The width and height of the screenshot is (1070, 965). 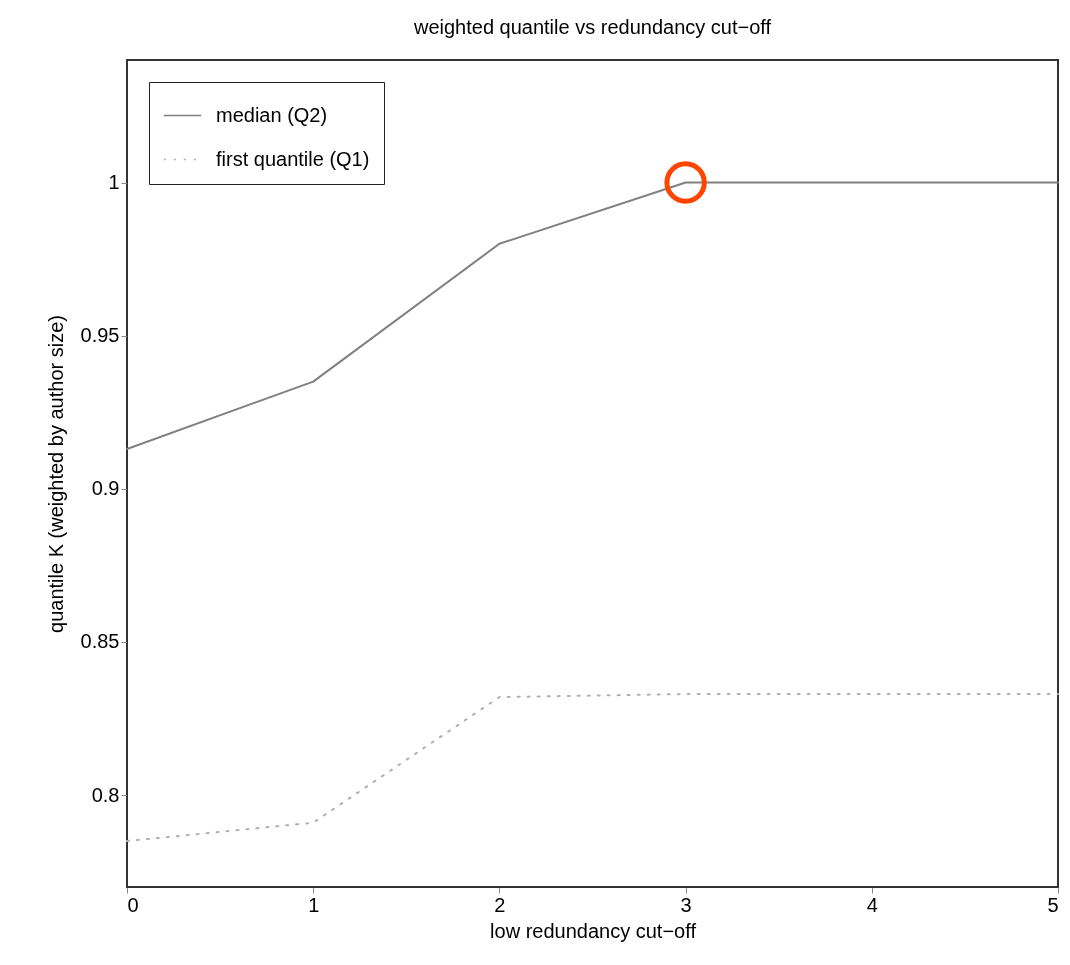 I want to click on y-tick-label: 0.85, so click(x=100, y=641).